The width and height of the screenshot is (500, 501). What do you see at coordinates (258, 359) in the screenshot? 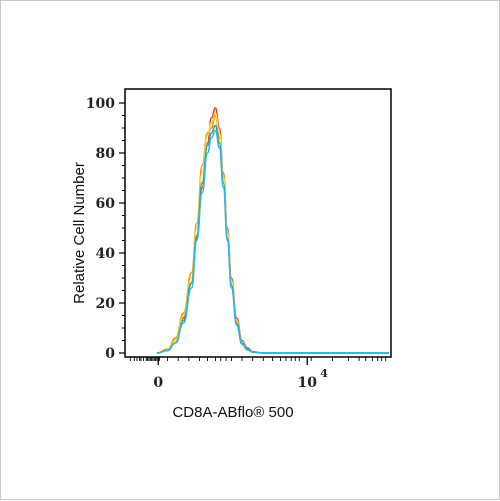
I see `x-axis-minor-ticks` at bounding box center [258, 359].